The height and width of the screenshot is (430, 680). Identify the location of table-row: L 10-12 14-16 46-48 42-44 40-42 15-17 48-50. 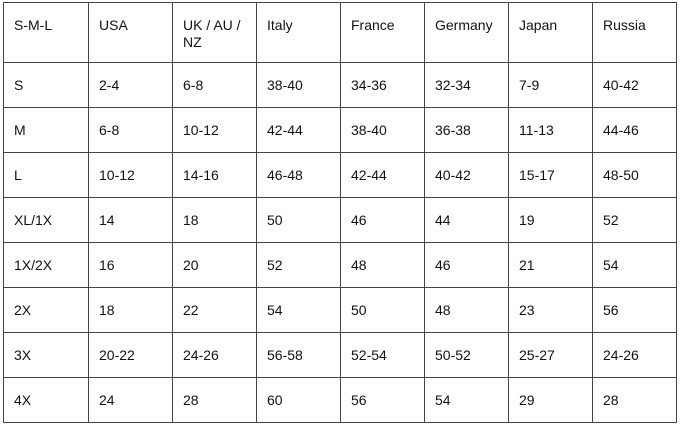
(340, 175).